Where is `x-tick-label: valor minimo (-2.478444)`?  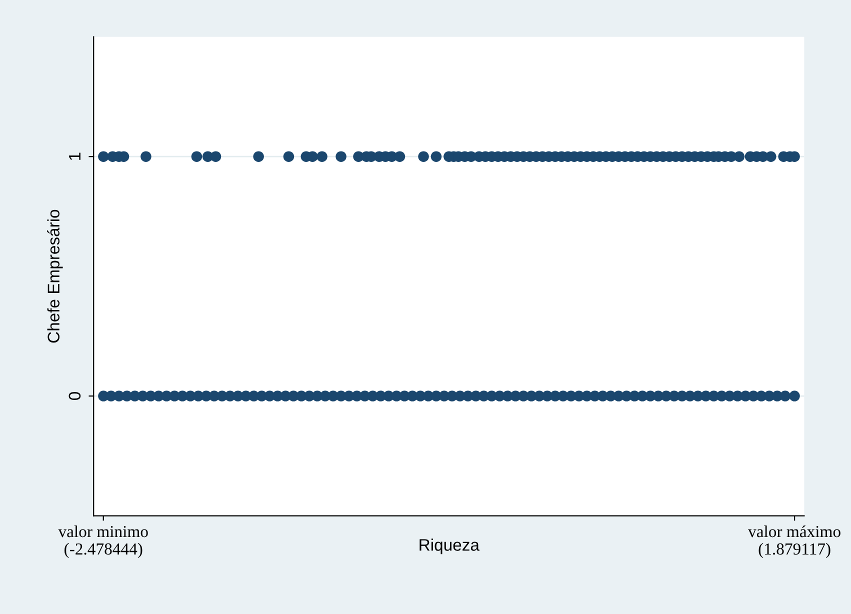
x-tick-label: valor minimo (-2.478444) is located at coordinates (103, 541).